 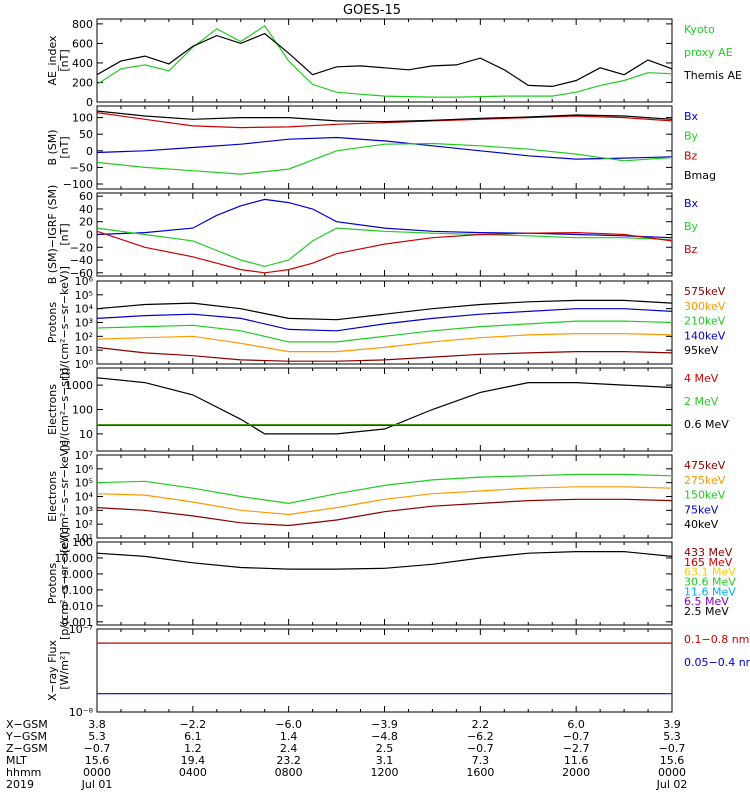 What do you see at coordinates (716, 639) in the screenshot?
I see `legend-entry: 0.1−0.8 nm` at bounding box center [716, 639].